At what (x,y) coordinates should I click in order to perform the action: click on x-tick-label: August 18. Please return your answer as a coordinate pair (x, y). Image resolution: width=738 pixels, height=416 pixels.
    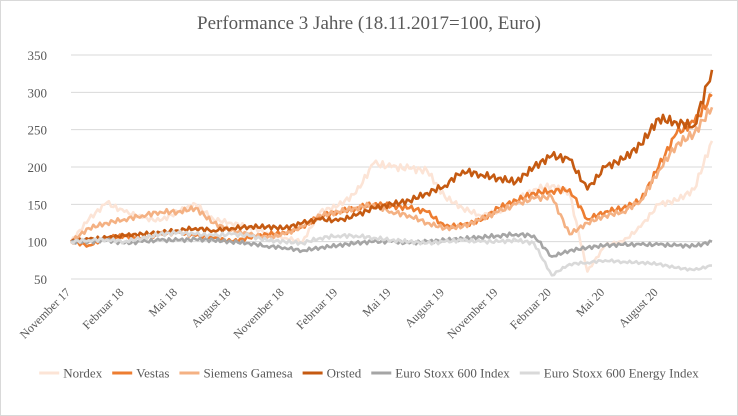
    Looking at the image, I should click on (210, 307).